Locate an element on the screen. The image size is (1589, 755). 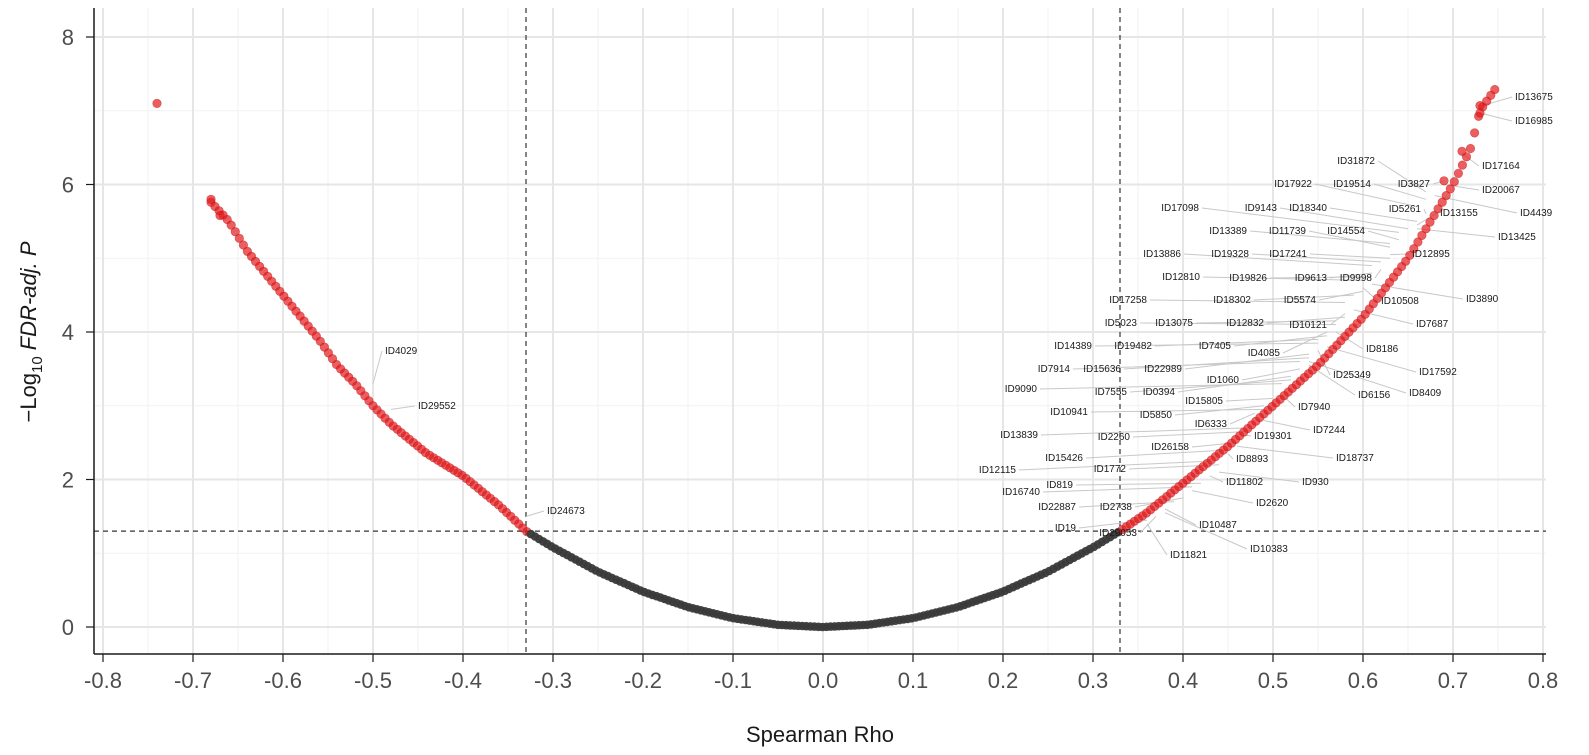
point-label: ID8409 is located at coordinates (1425, 393).